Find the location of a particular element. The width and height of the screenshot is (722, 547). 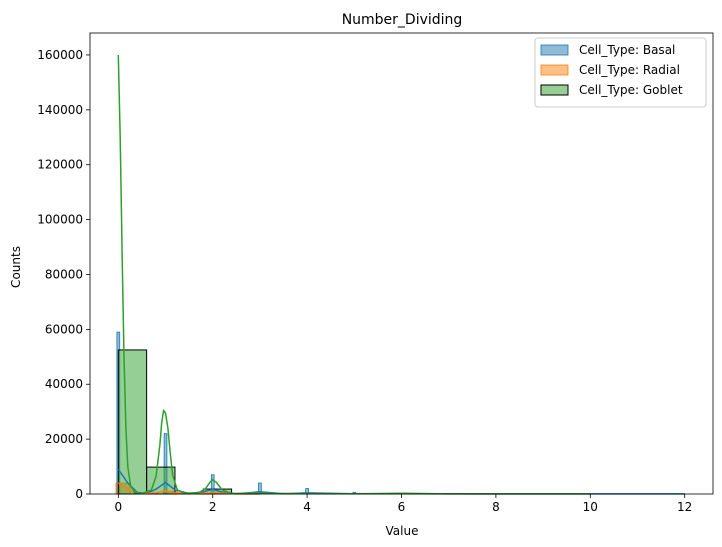

x-tick-label-10: 10 is located at coordinates (590, 507).